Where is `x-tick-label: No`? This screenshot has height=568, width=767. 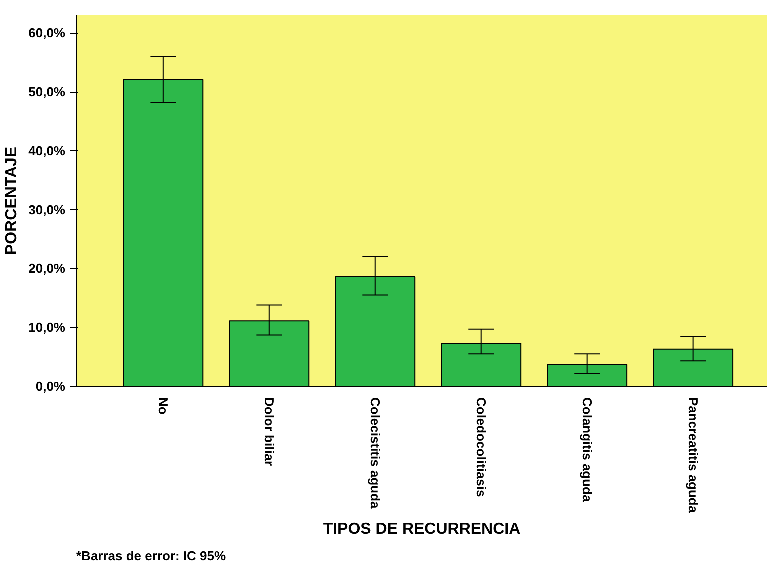 x-tick-label: No is located at coordinates (163, 406).